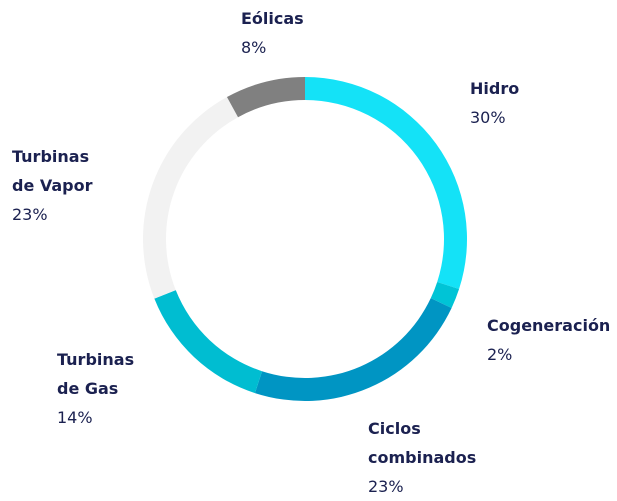 The width and height of the screenshot is (617, 501). Describe the element at coordinates (75, 417) in the screenshot. I see `value-label: 14%` at that location.